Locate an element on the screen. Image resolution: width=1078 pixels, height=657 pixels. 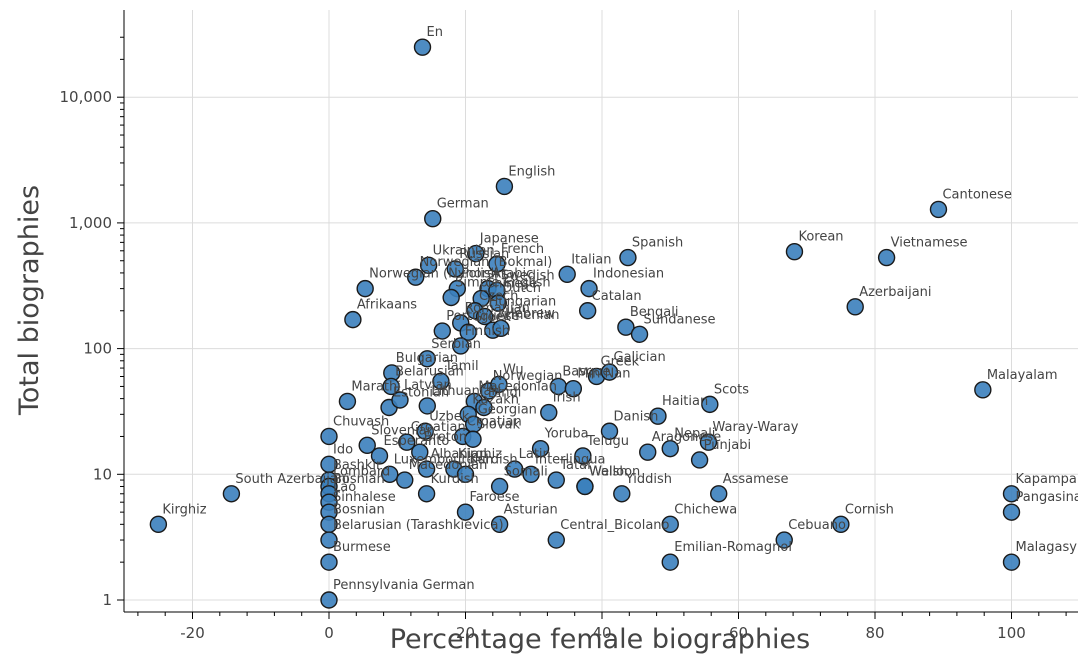
data-label: Somali is located at coordinates (526, 471).